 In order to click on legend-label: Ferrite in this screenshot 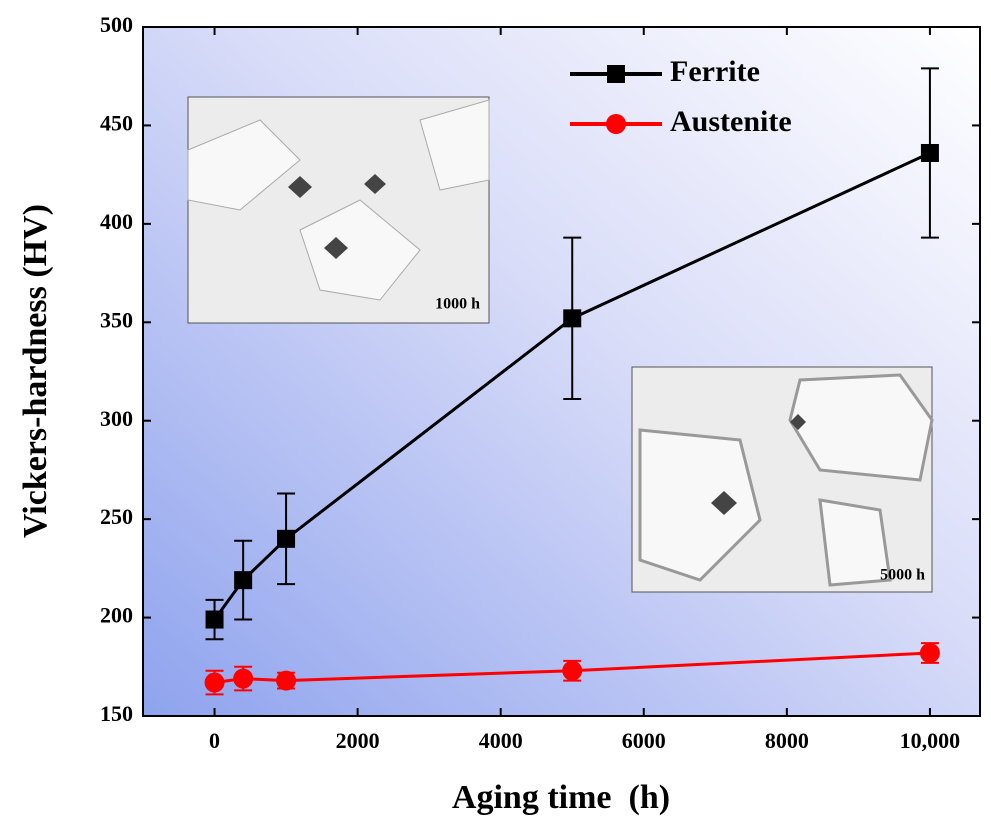, I will do `click(715, 71)`.